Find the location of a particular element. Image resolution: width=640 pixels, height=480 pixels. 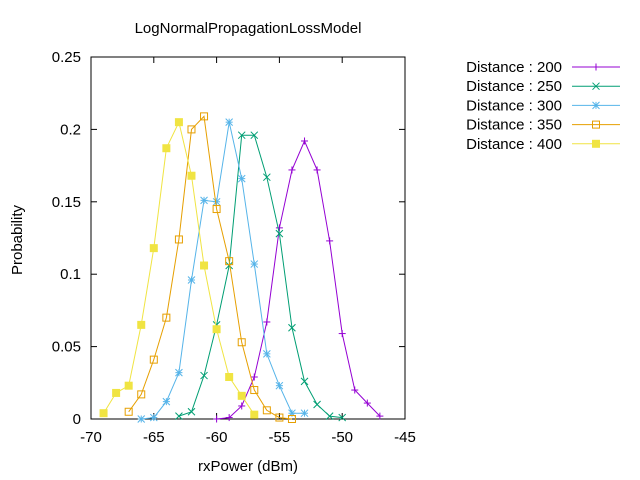

legend-entry: Distance : 350 is located at coordinates (543, 125).